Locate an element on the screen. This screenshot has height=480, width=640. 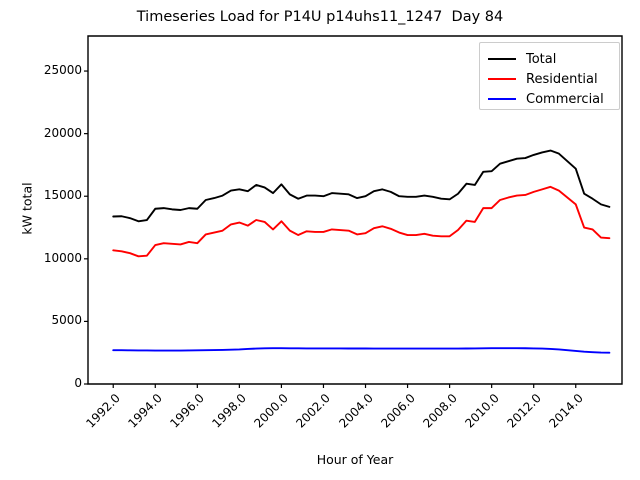
y-tick-label: 25000 is located at coordinates (62, 70).